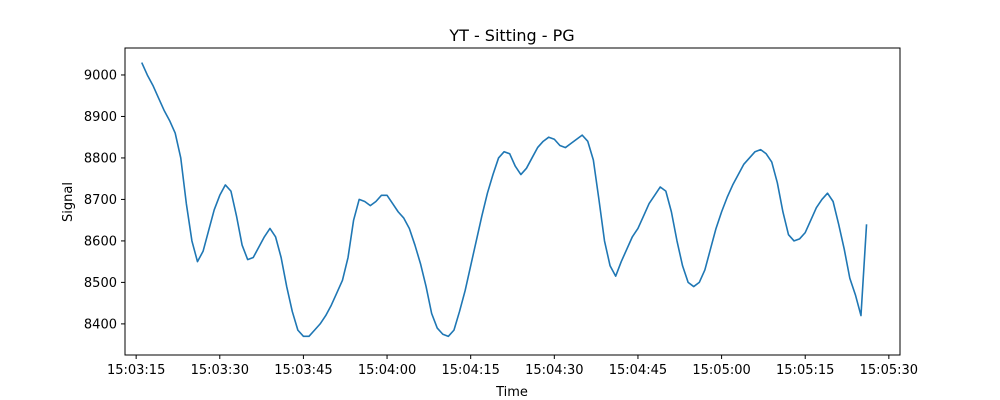 The height and width of the screenshot is (400, 1000). What do you see at coordinates (721, 370) in the screenshot?
I see `x-tick-label: 15:05:00` at bounding box center [721, 370].